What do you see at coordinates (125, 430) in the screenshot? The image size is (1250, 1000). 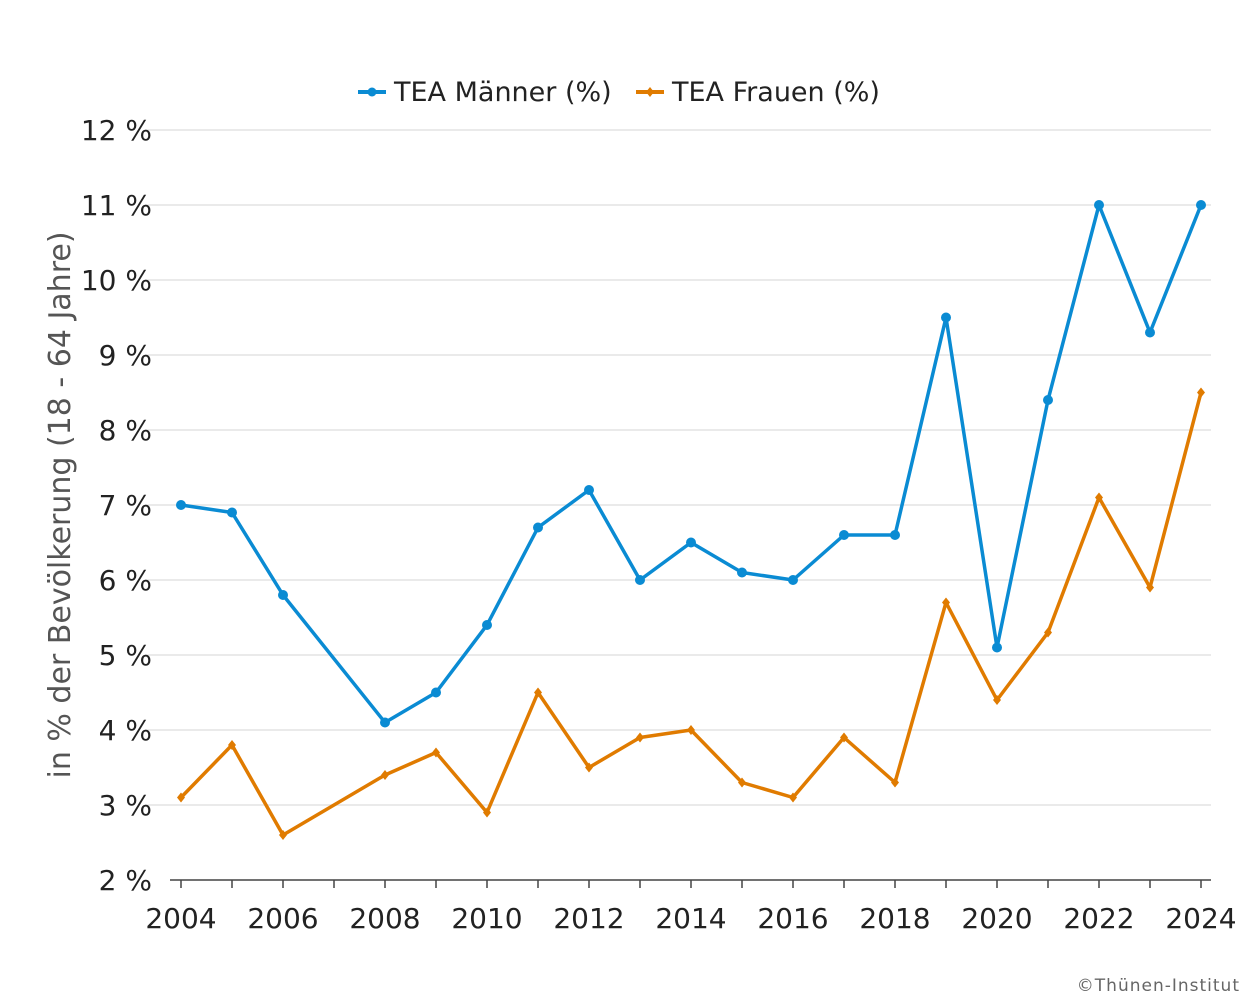 I see `y-tick-label: 8 %` at bounding box center [125, 430].